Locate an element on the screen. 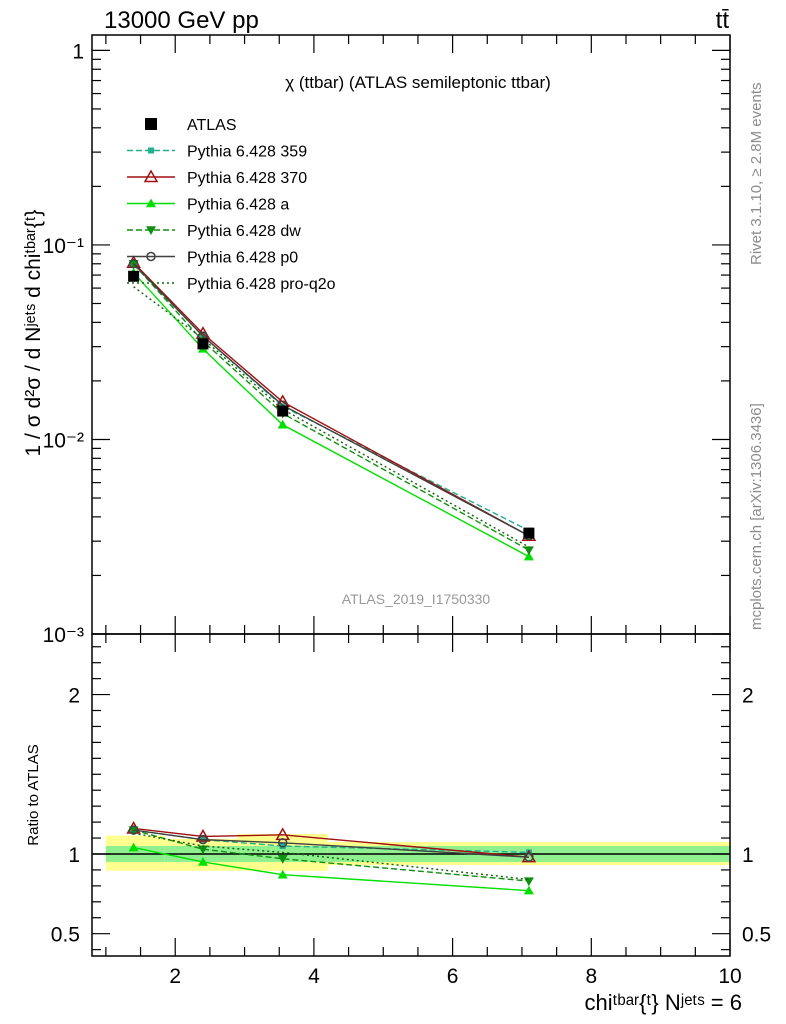 The height and width of the screenshot is (1024, 786). legend-label: Pythia 6.428 370 is located at coordinates (247, 178).